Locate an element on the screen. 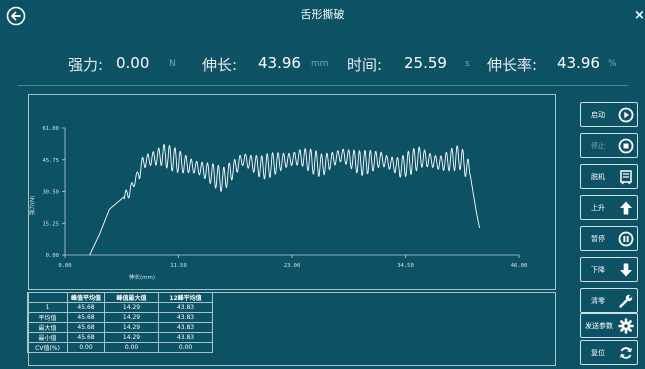 This screenshot has height=369, width=645. x-tick-label: 11.50 is located at coordinates (178, 266).